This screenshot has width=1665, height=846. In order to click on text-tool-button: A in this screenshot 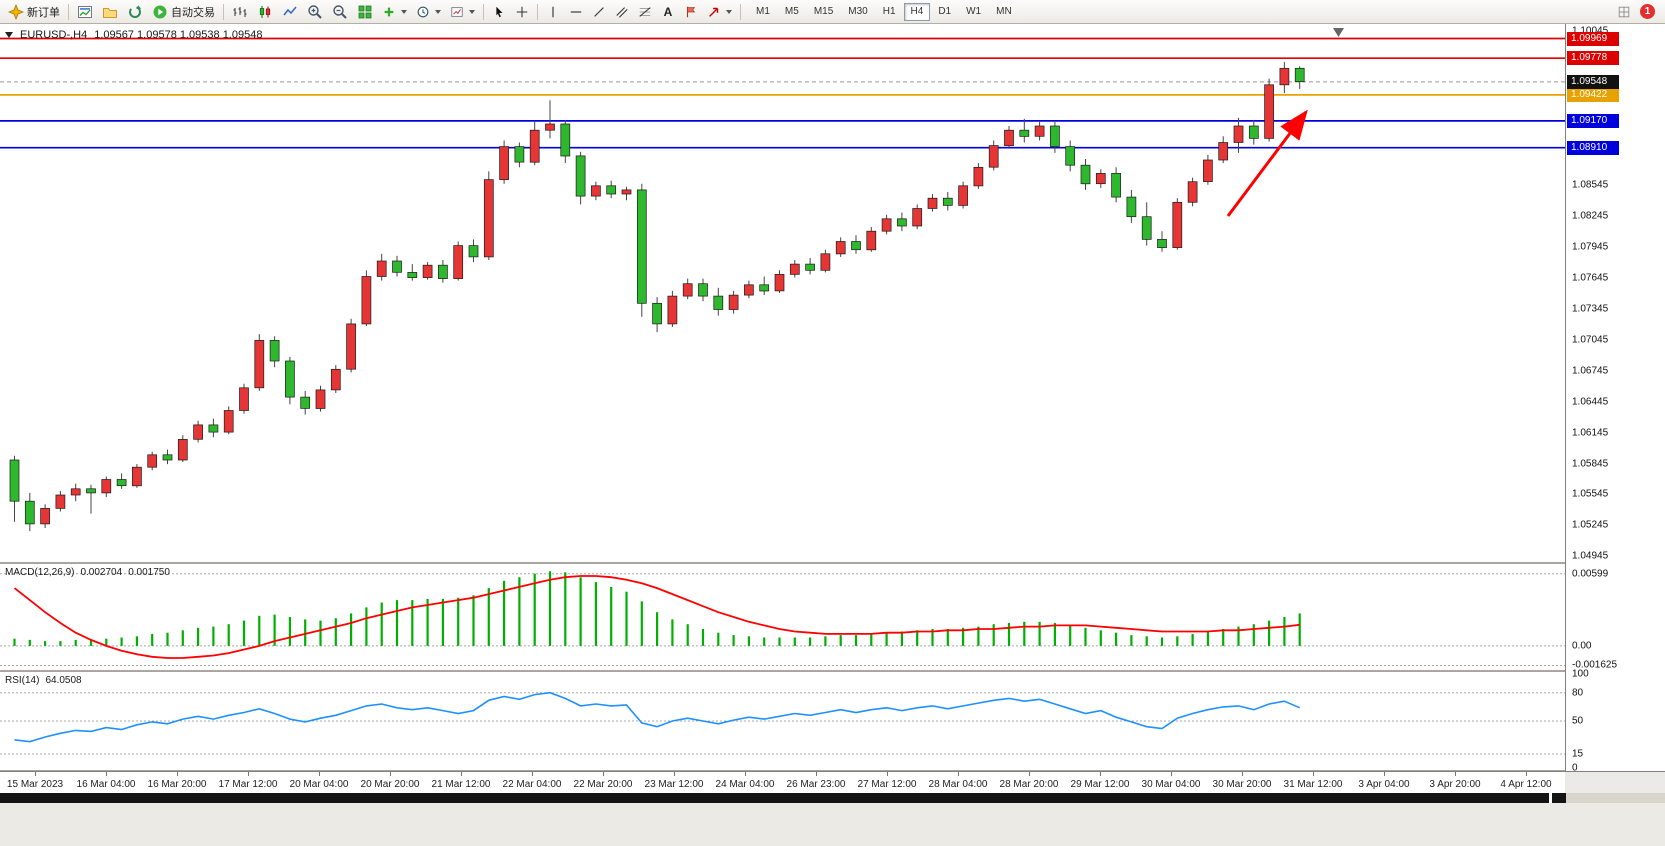, I will do `click(668, 12)`.